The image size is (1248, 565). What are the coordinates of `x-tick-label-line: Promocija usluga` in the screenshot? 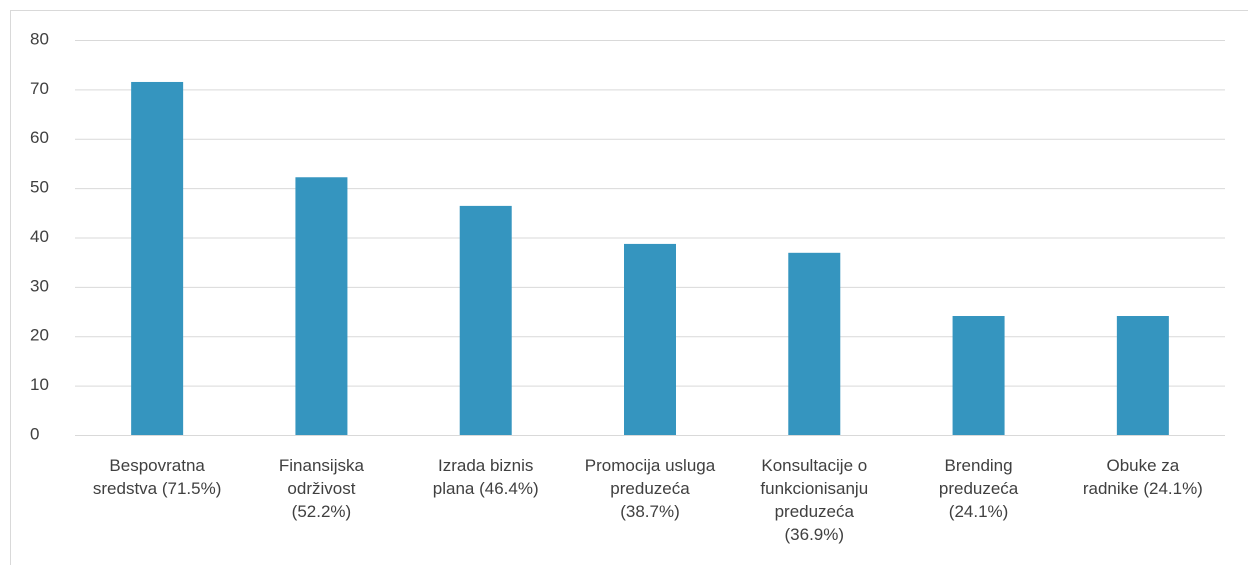 It's located at (650, 465).